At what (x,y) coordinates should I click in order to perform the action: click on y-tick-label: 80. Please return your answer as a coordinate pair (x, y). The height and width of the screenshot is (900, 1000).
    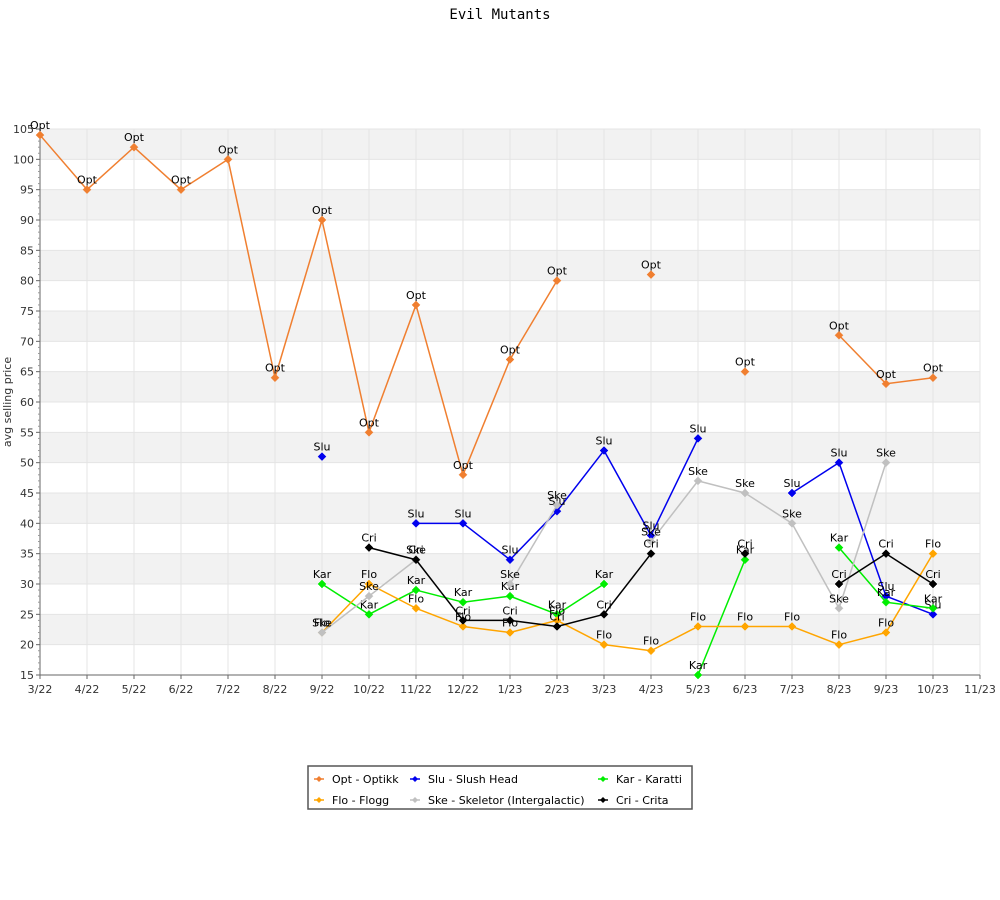
    Looking at the image, I should click on (27, 281).